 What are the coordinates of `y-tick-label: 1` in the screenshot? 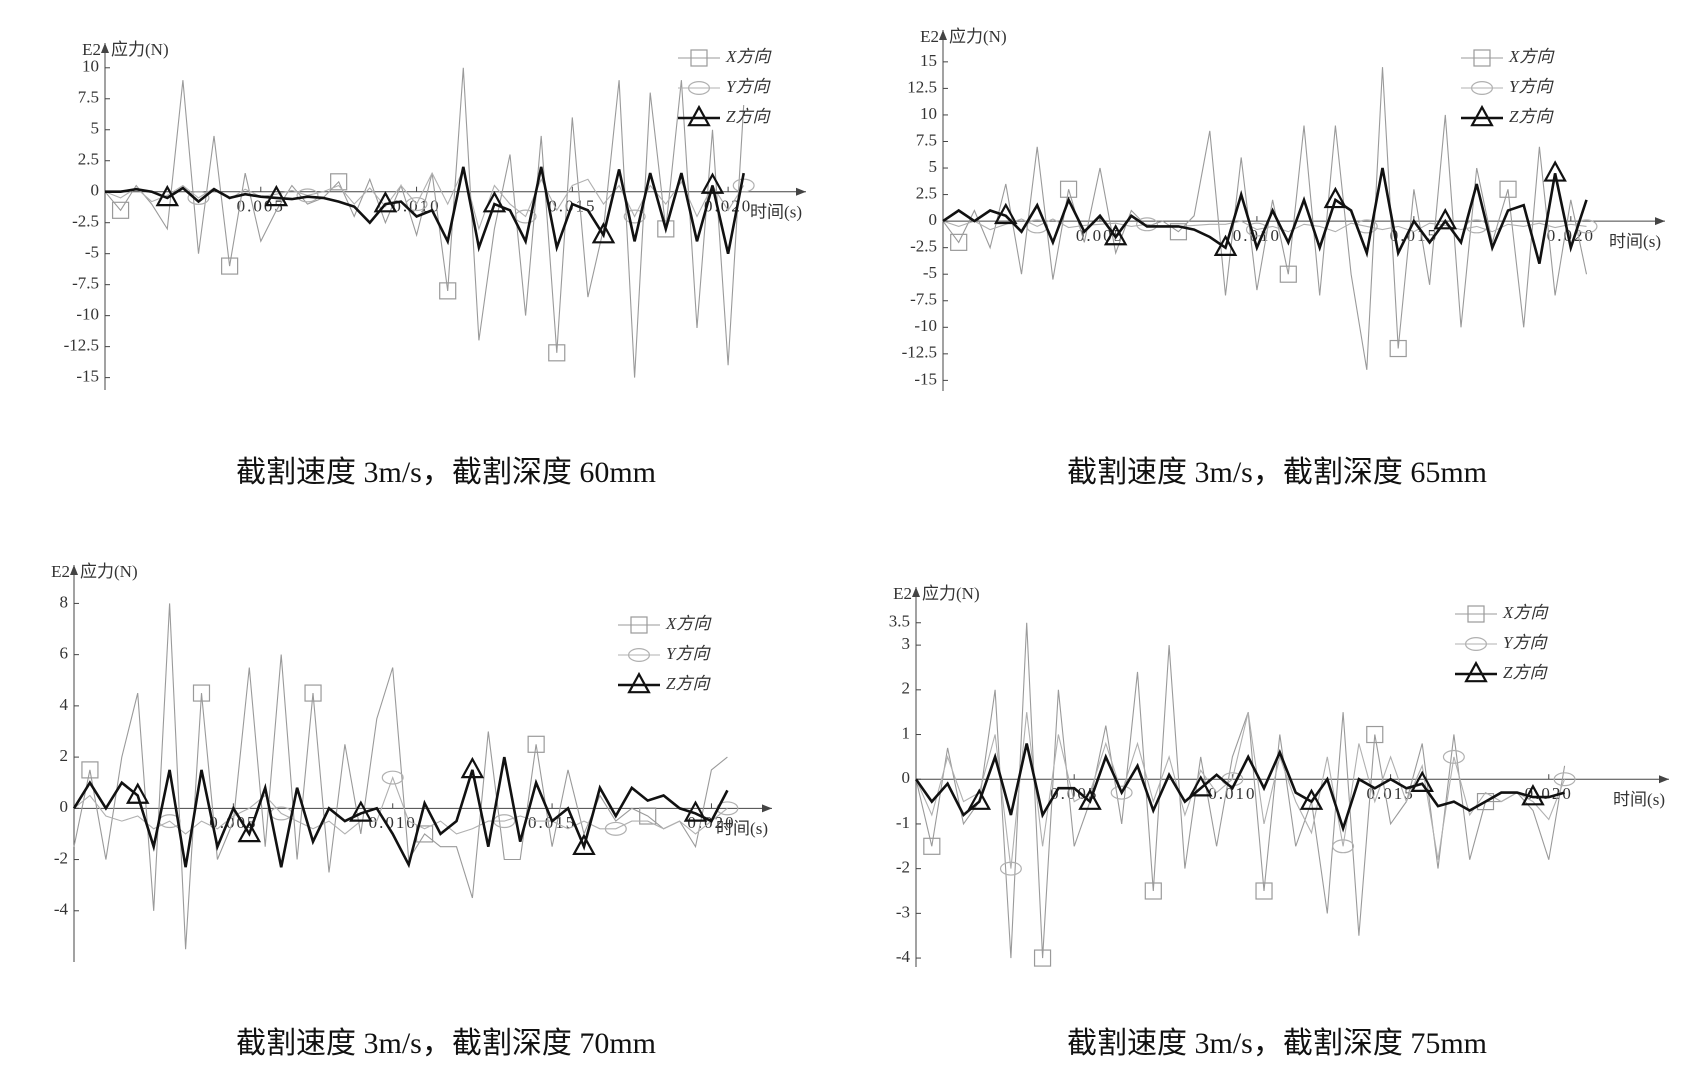 It's located at (906, 732).